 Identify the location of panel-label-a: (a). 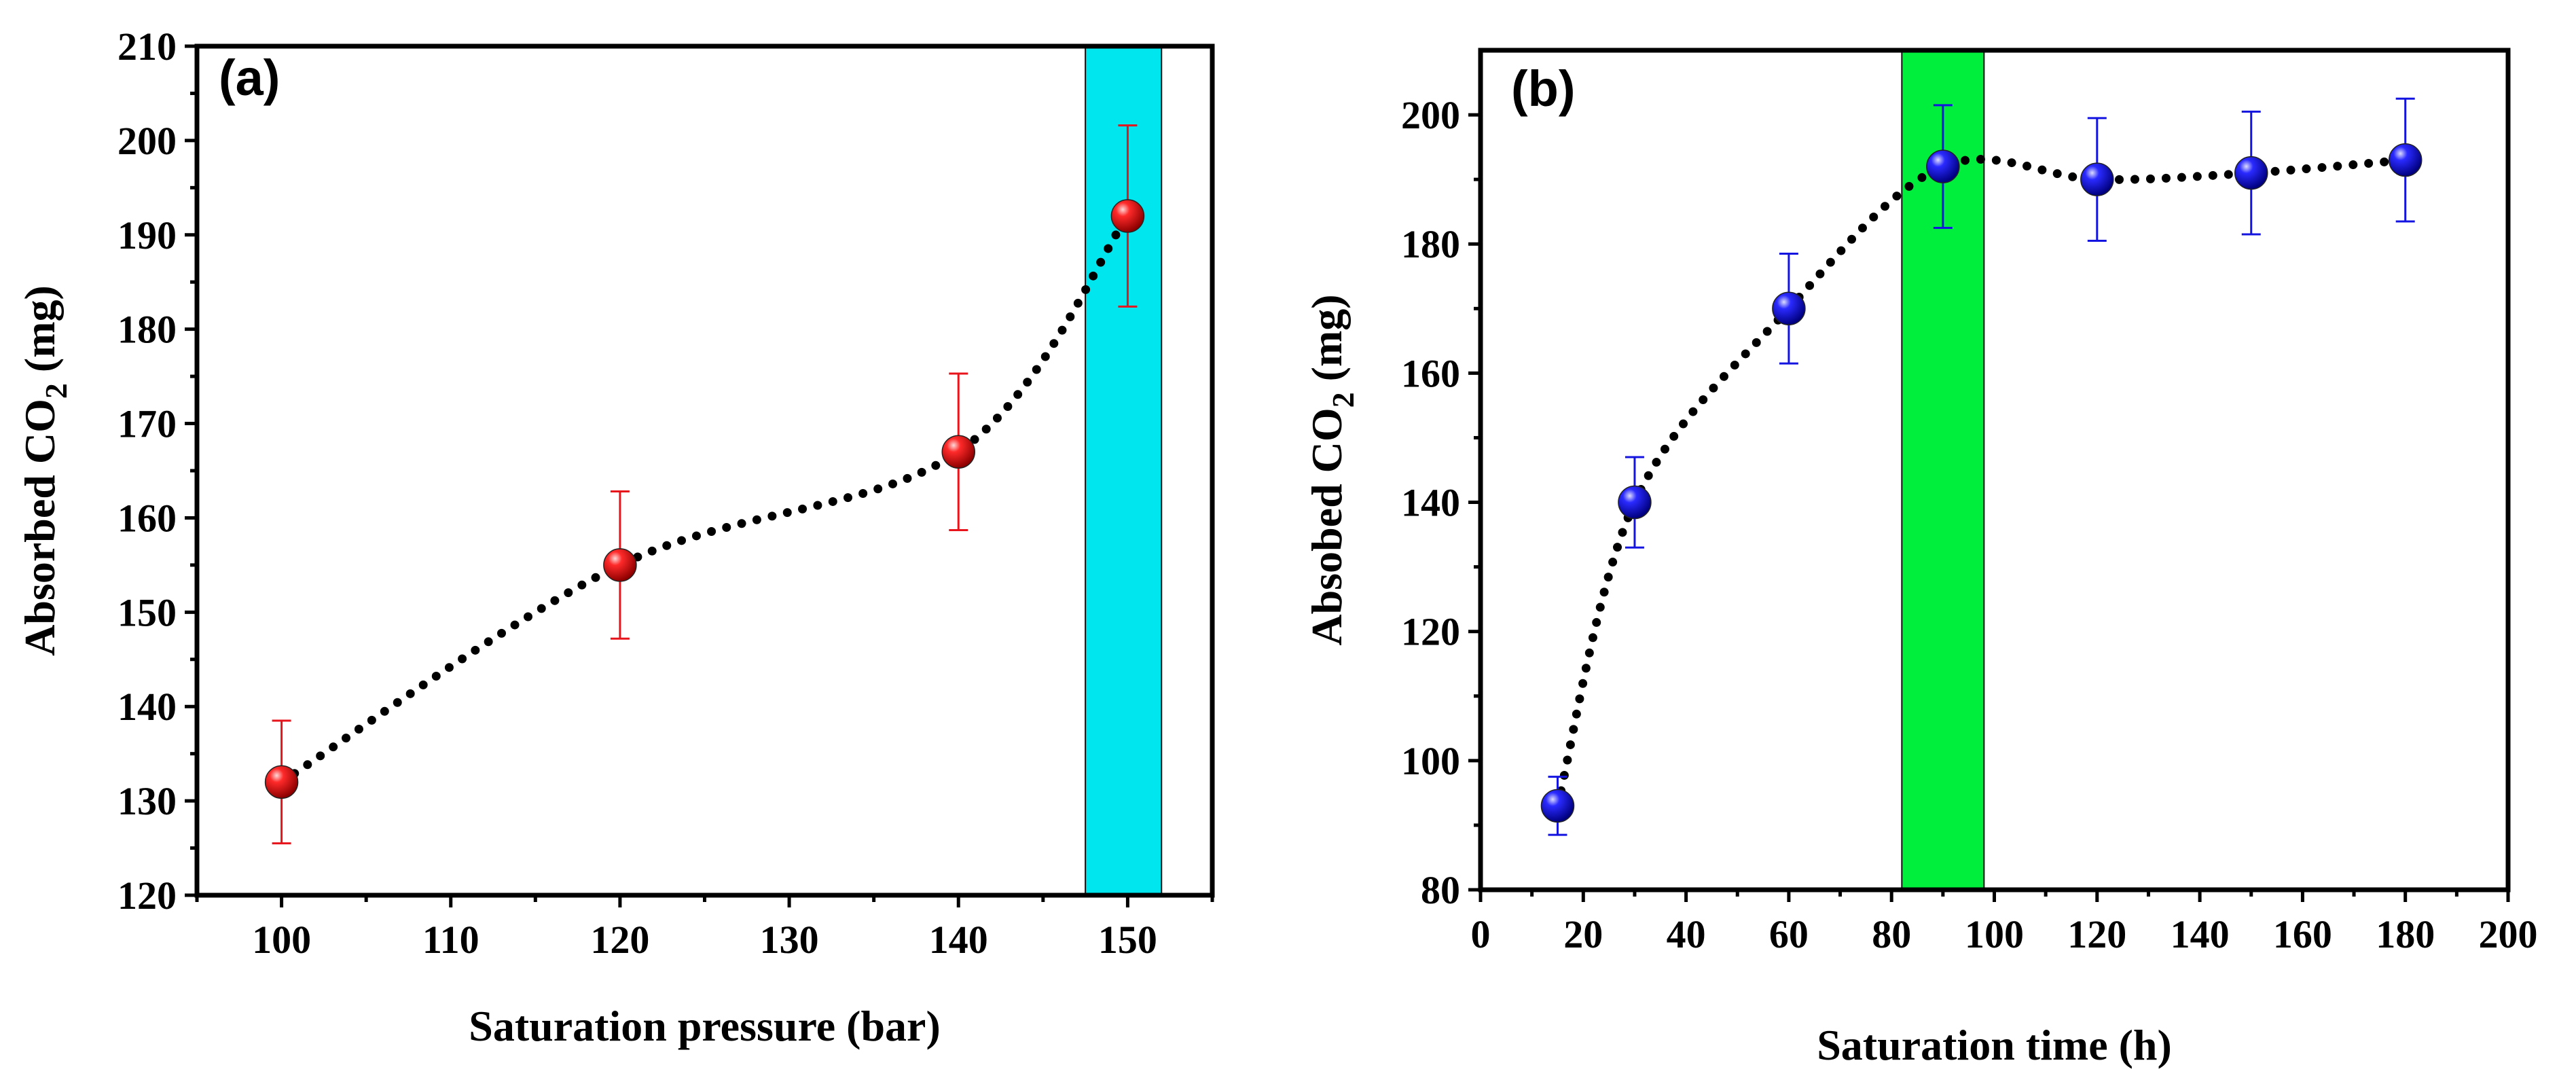
(249, 78).